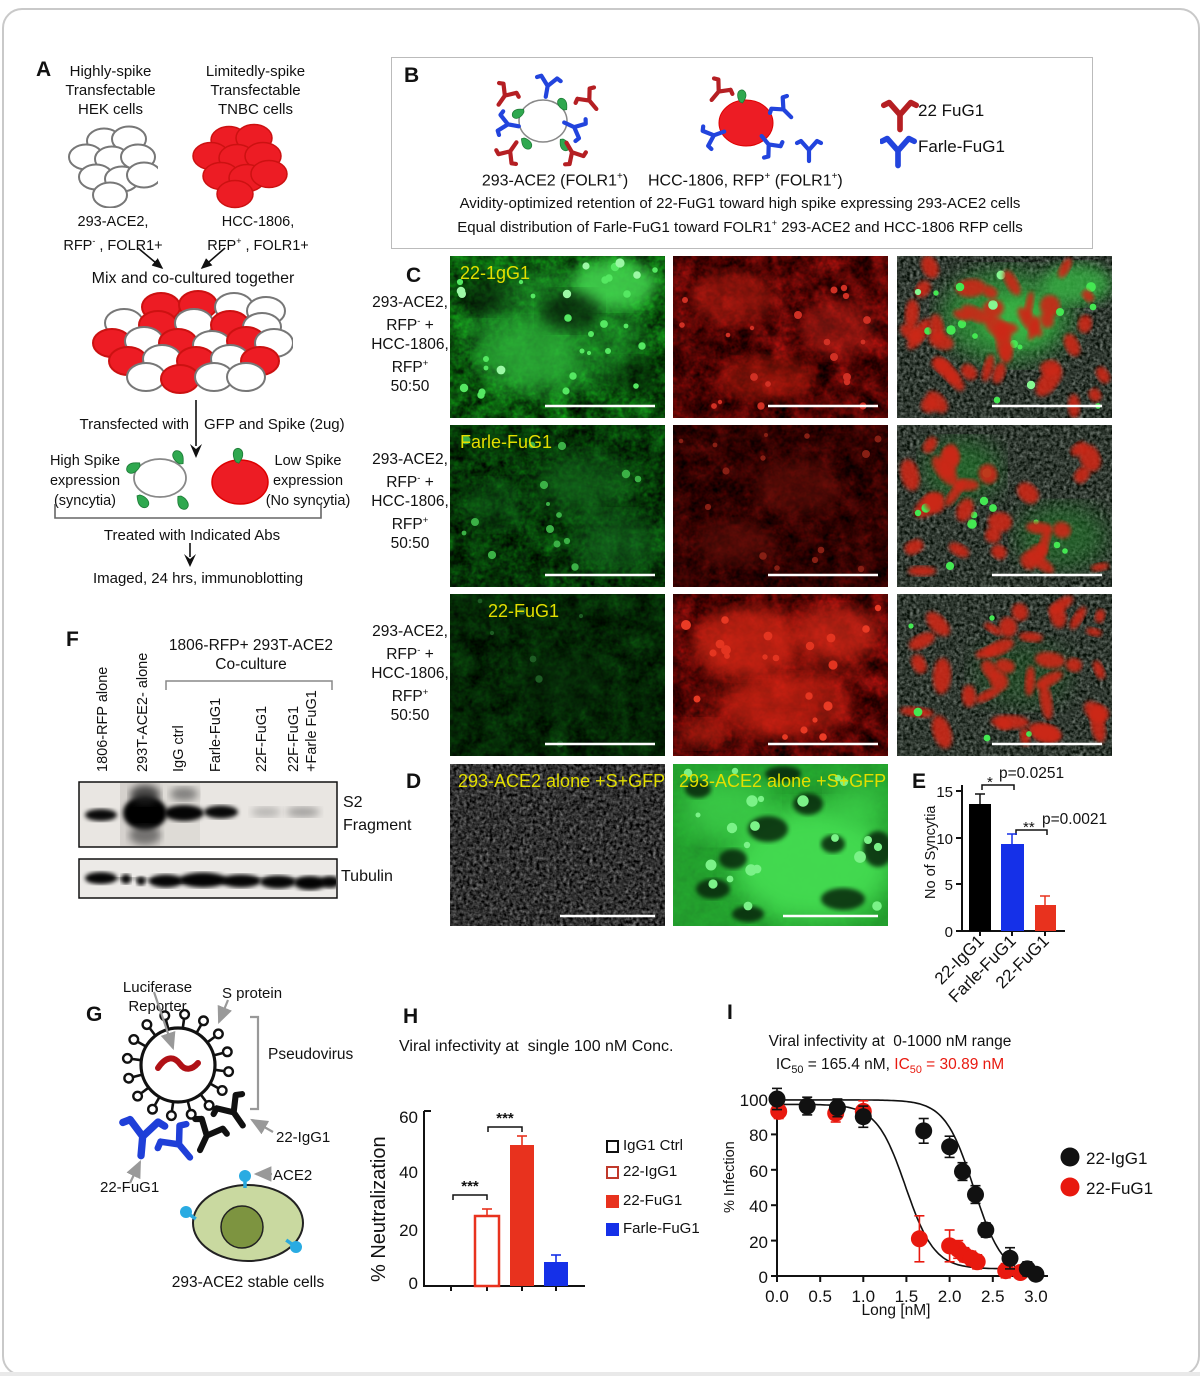 The height and width of the screenshot is (1376, 1200). Describe the element at coordinates (312, 731) in the screenshot. I see `svg-text: +Farle FuG1` at that location.